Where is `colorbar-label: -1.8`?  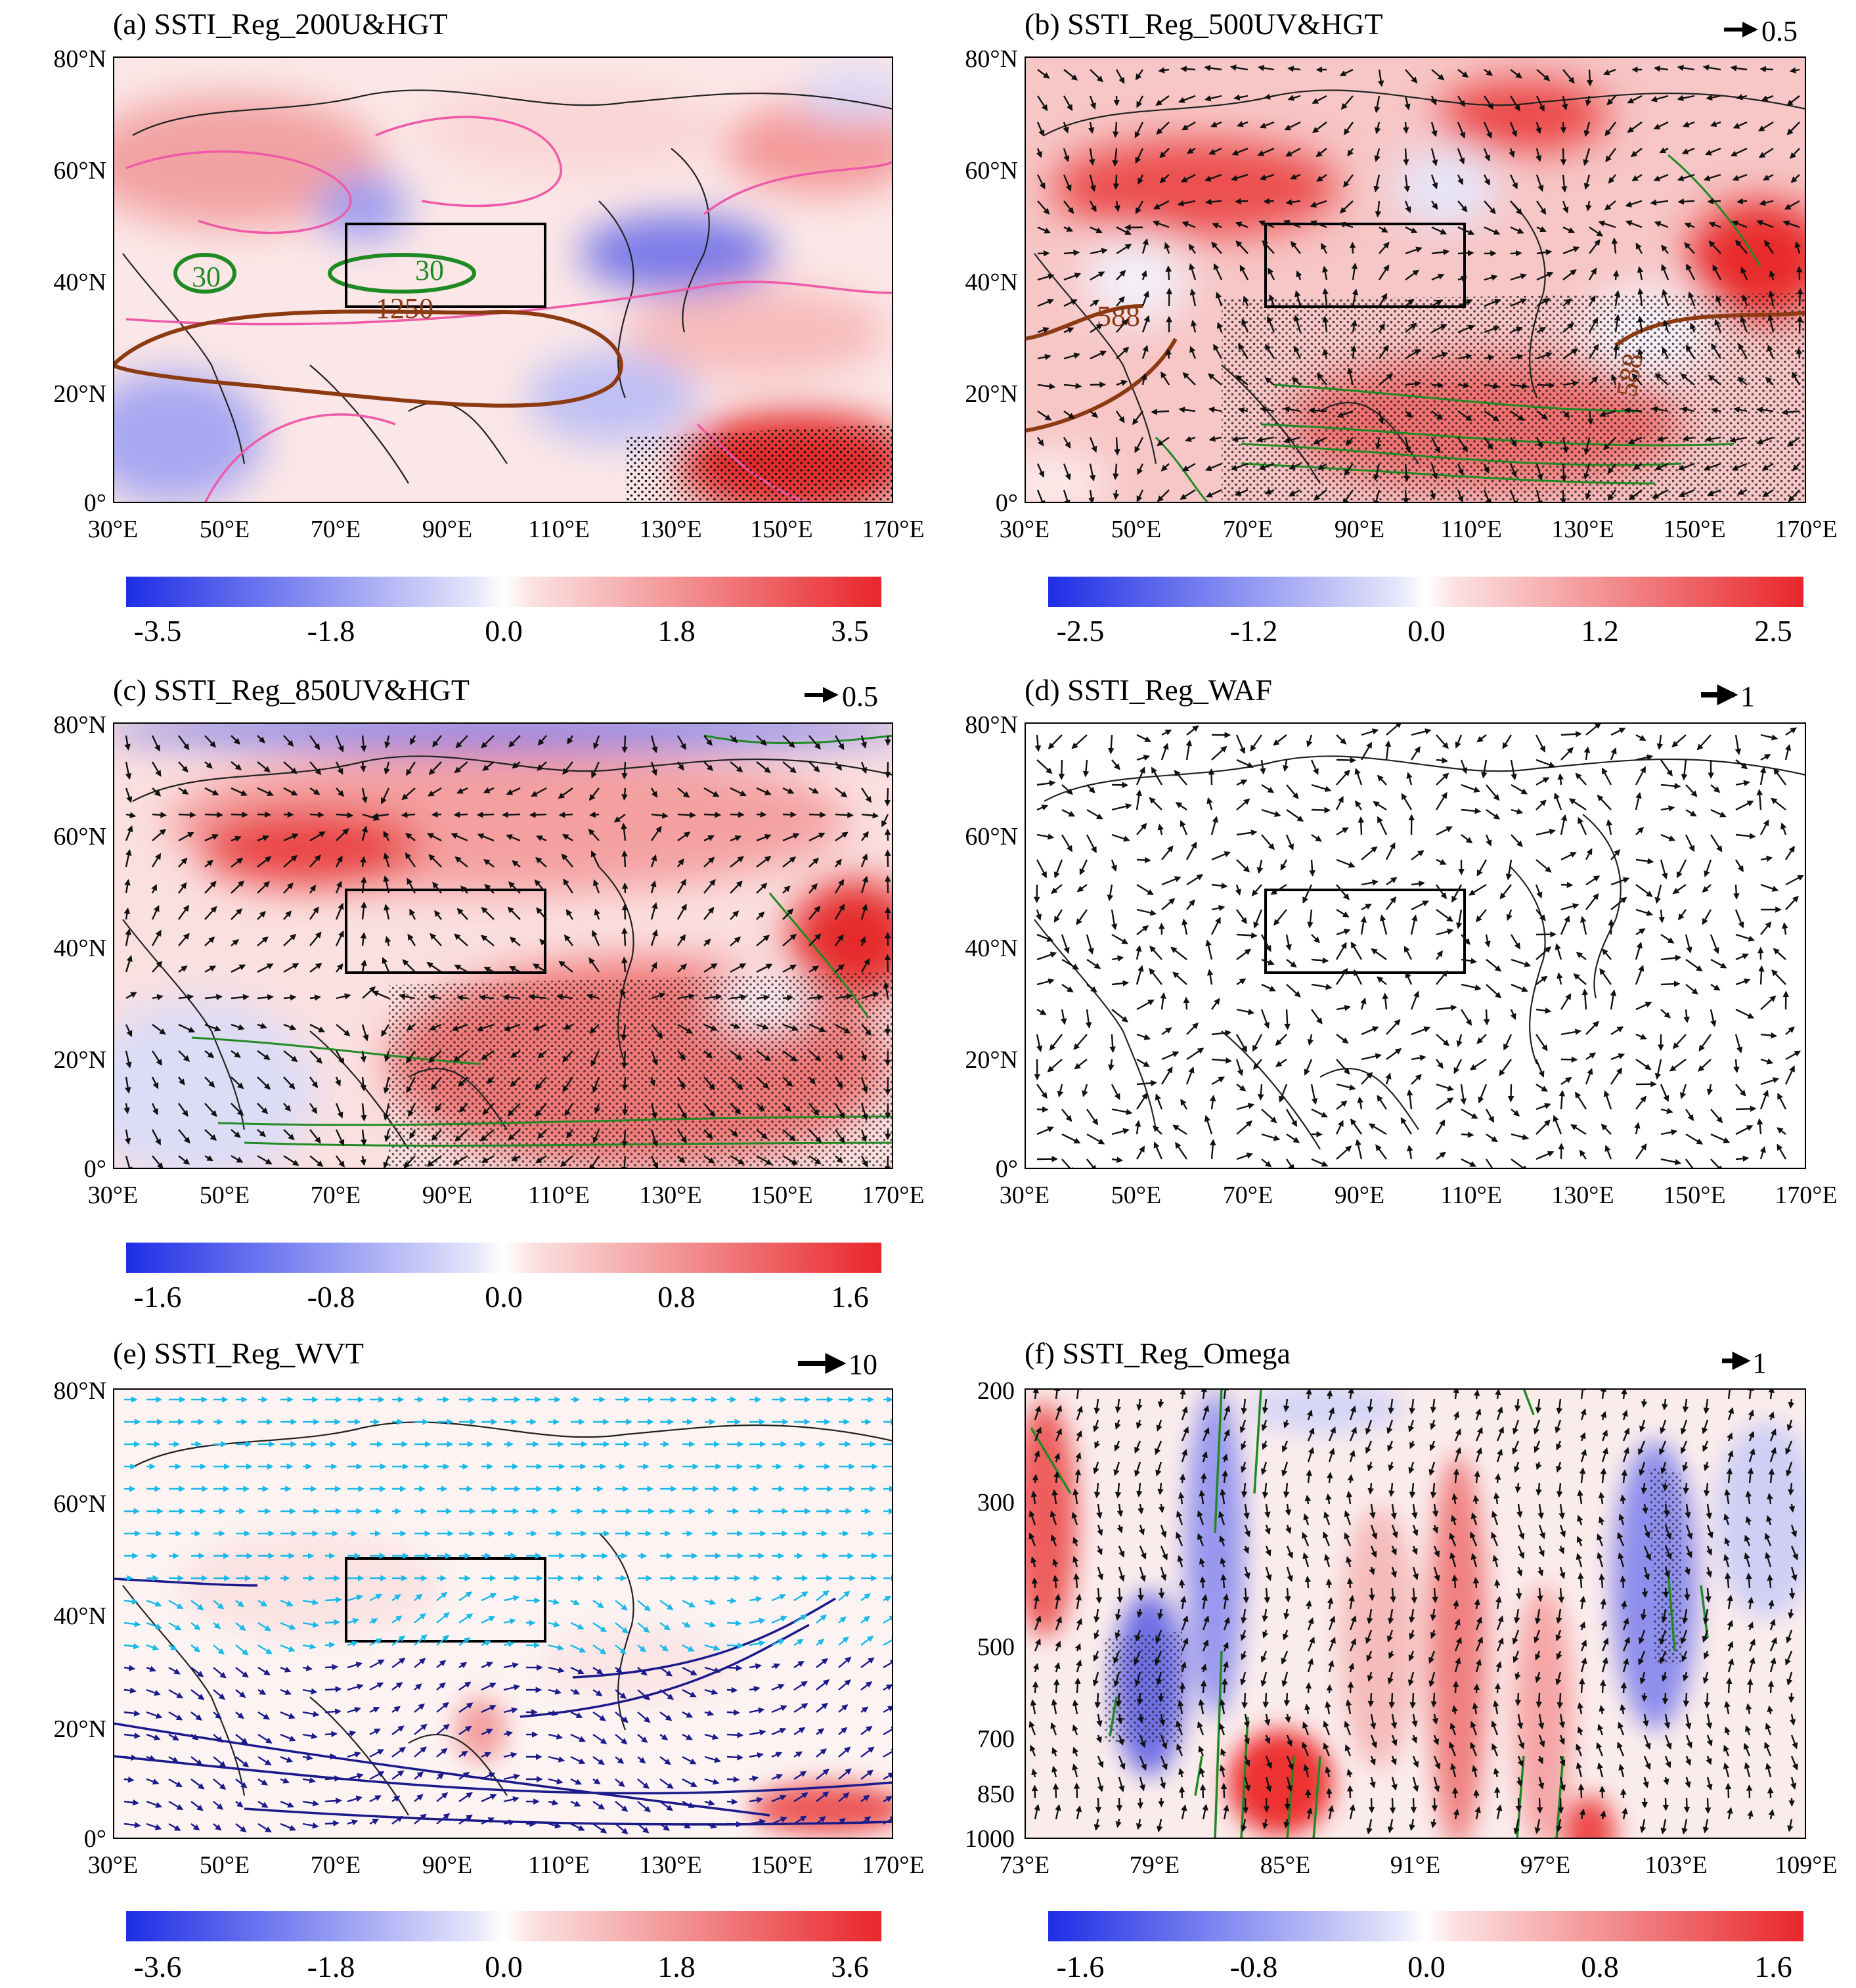
colorbar-label: -1.8 is located at coordinates (331, 1966).